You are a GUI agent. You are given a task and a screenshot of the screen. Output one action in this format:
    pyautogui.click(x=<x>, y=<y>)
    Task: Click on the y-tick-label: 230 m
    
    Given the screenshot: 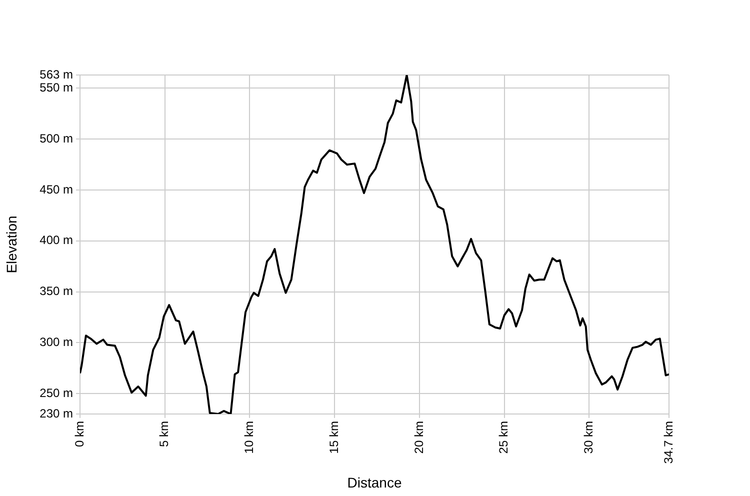 What is the action you would take?
    pyautogui.click(x=56, y=413)
    